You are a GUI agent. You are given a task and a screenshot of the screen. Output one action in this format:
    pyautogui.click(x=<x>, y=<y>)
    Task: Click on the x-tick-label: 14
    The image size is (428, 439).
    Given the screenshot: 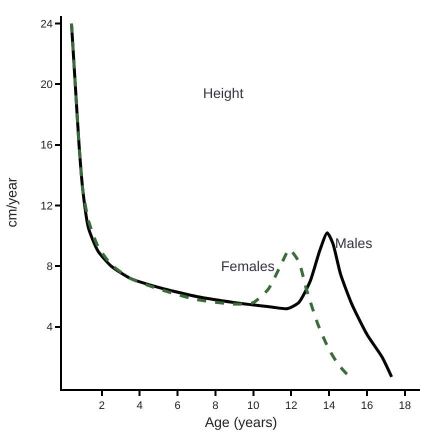 What is the action you would take?
    pyautogui.click(x=329, y=406)
    